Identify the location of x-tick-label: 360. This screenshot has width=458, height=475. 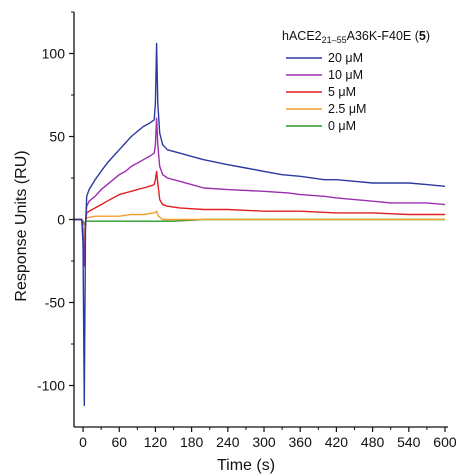
(301, 442).